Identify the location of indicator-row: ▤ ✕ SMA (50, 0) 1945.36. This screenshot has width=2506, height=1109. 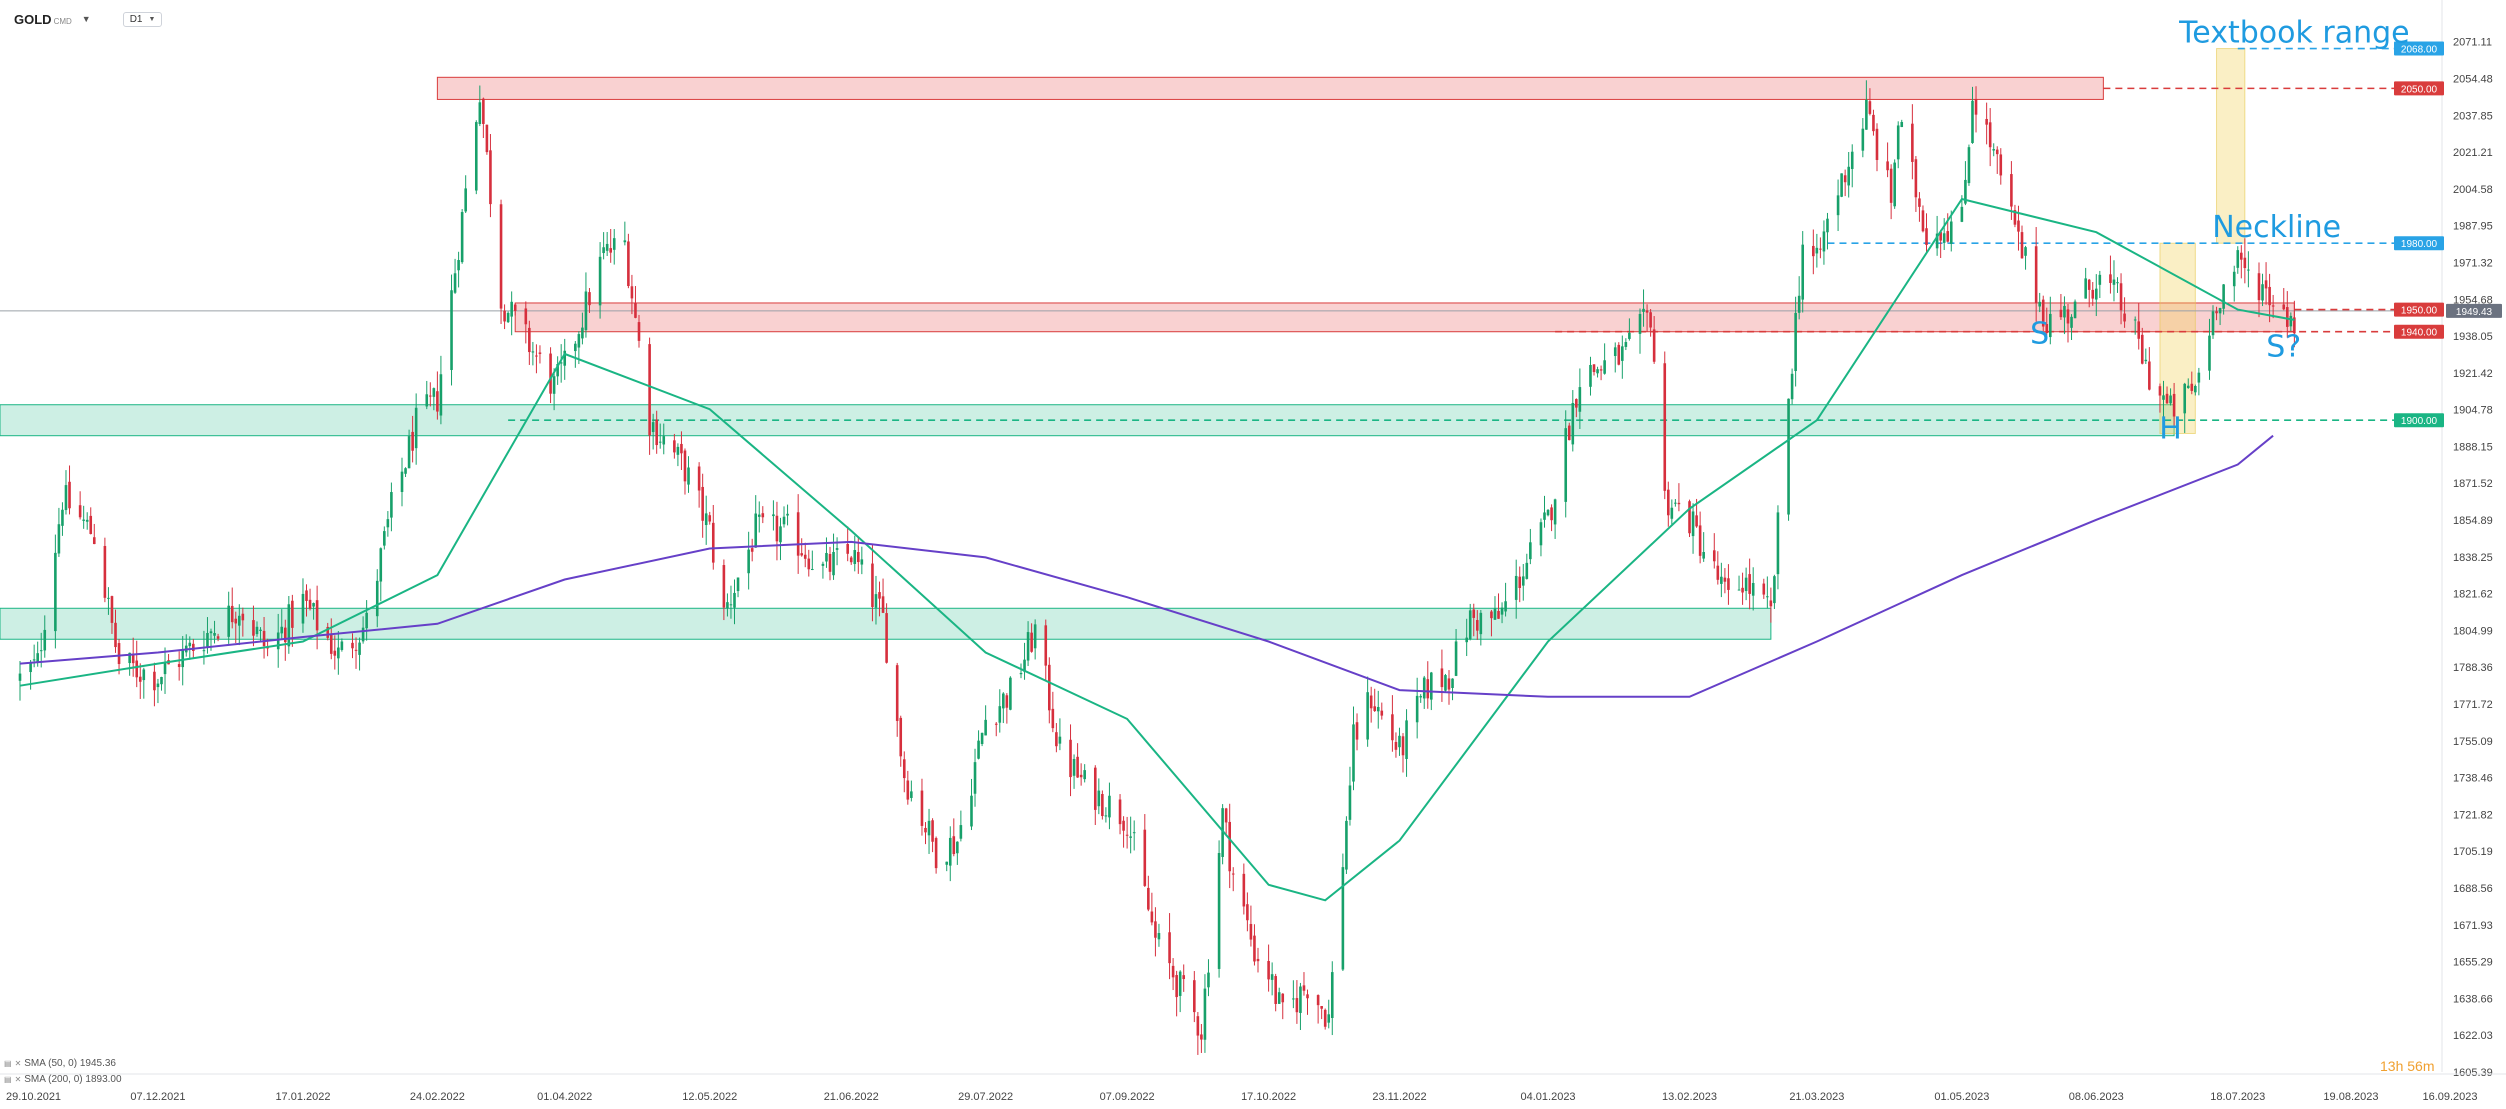
(63, 1064).